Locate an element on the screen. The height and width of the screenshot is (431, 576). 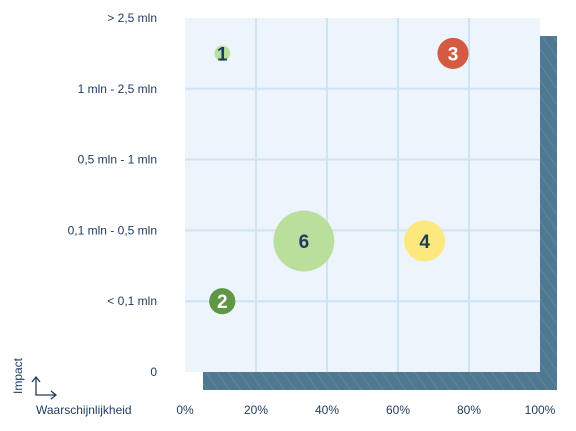
bubble-label-1: 1 is located at coordinates (222, 54).